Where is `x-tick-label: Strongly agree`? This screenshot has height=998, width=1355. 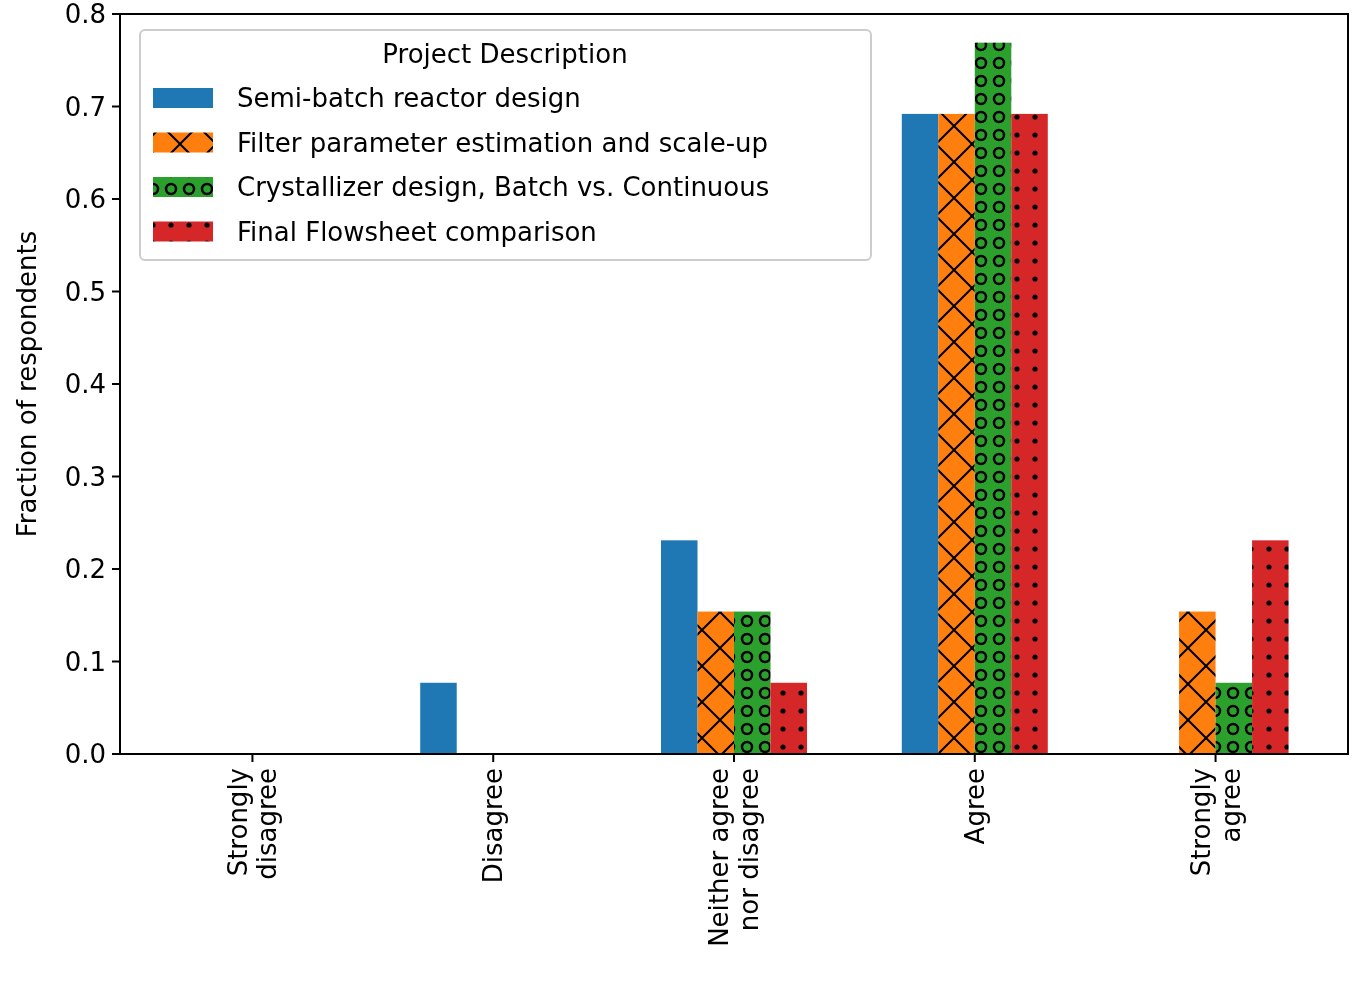
x-tick-label: Strongly agree is located at coordinates (1215, 822).